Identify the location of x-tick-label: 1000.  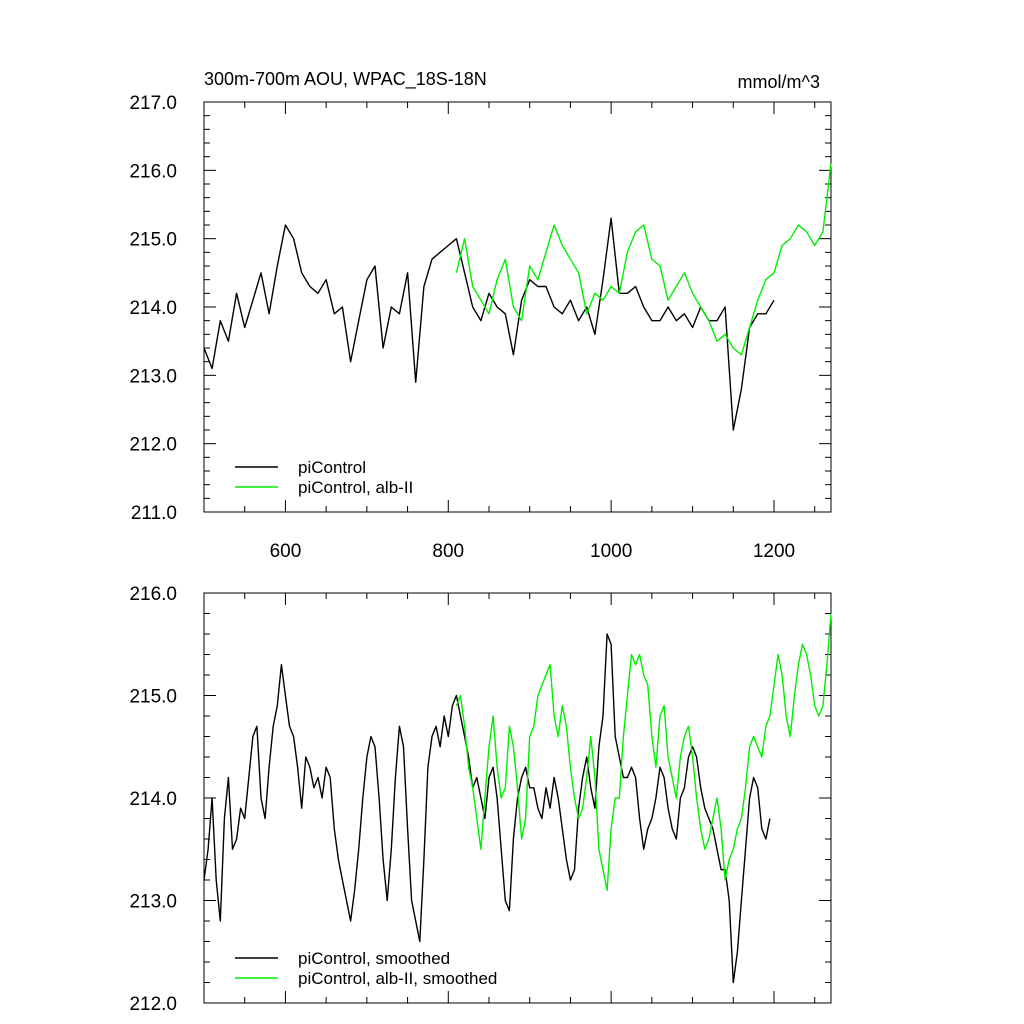
(611, 551).